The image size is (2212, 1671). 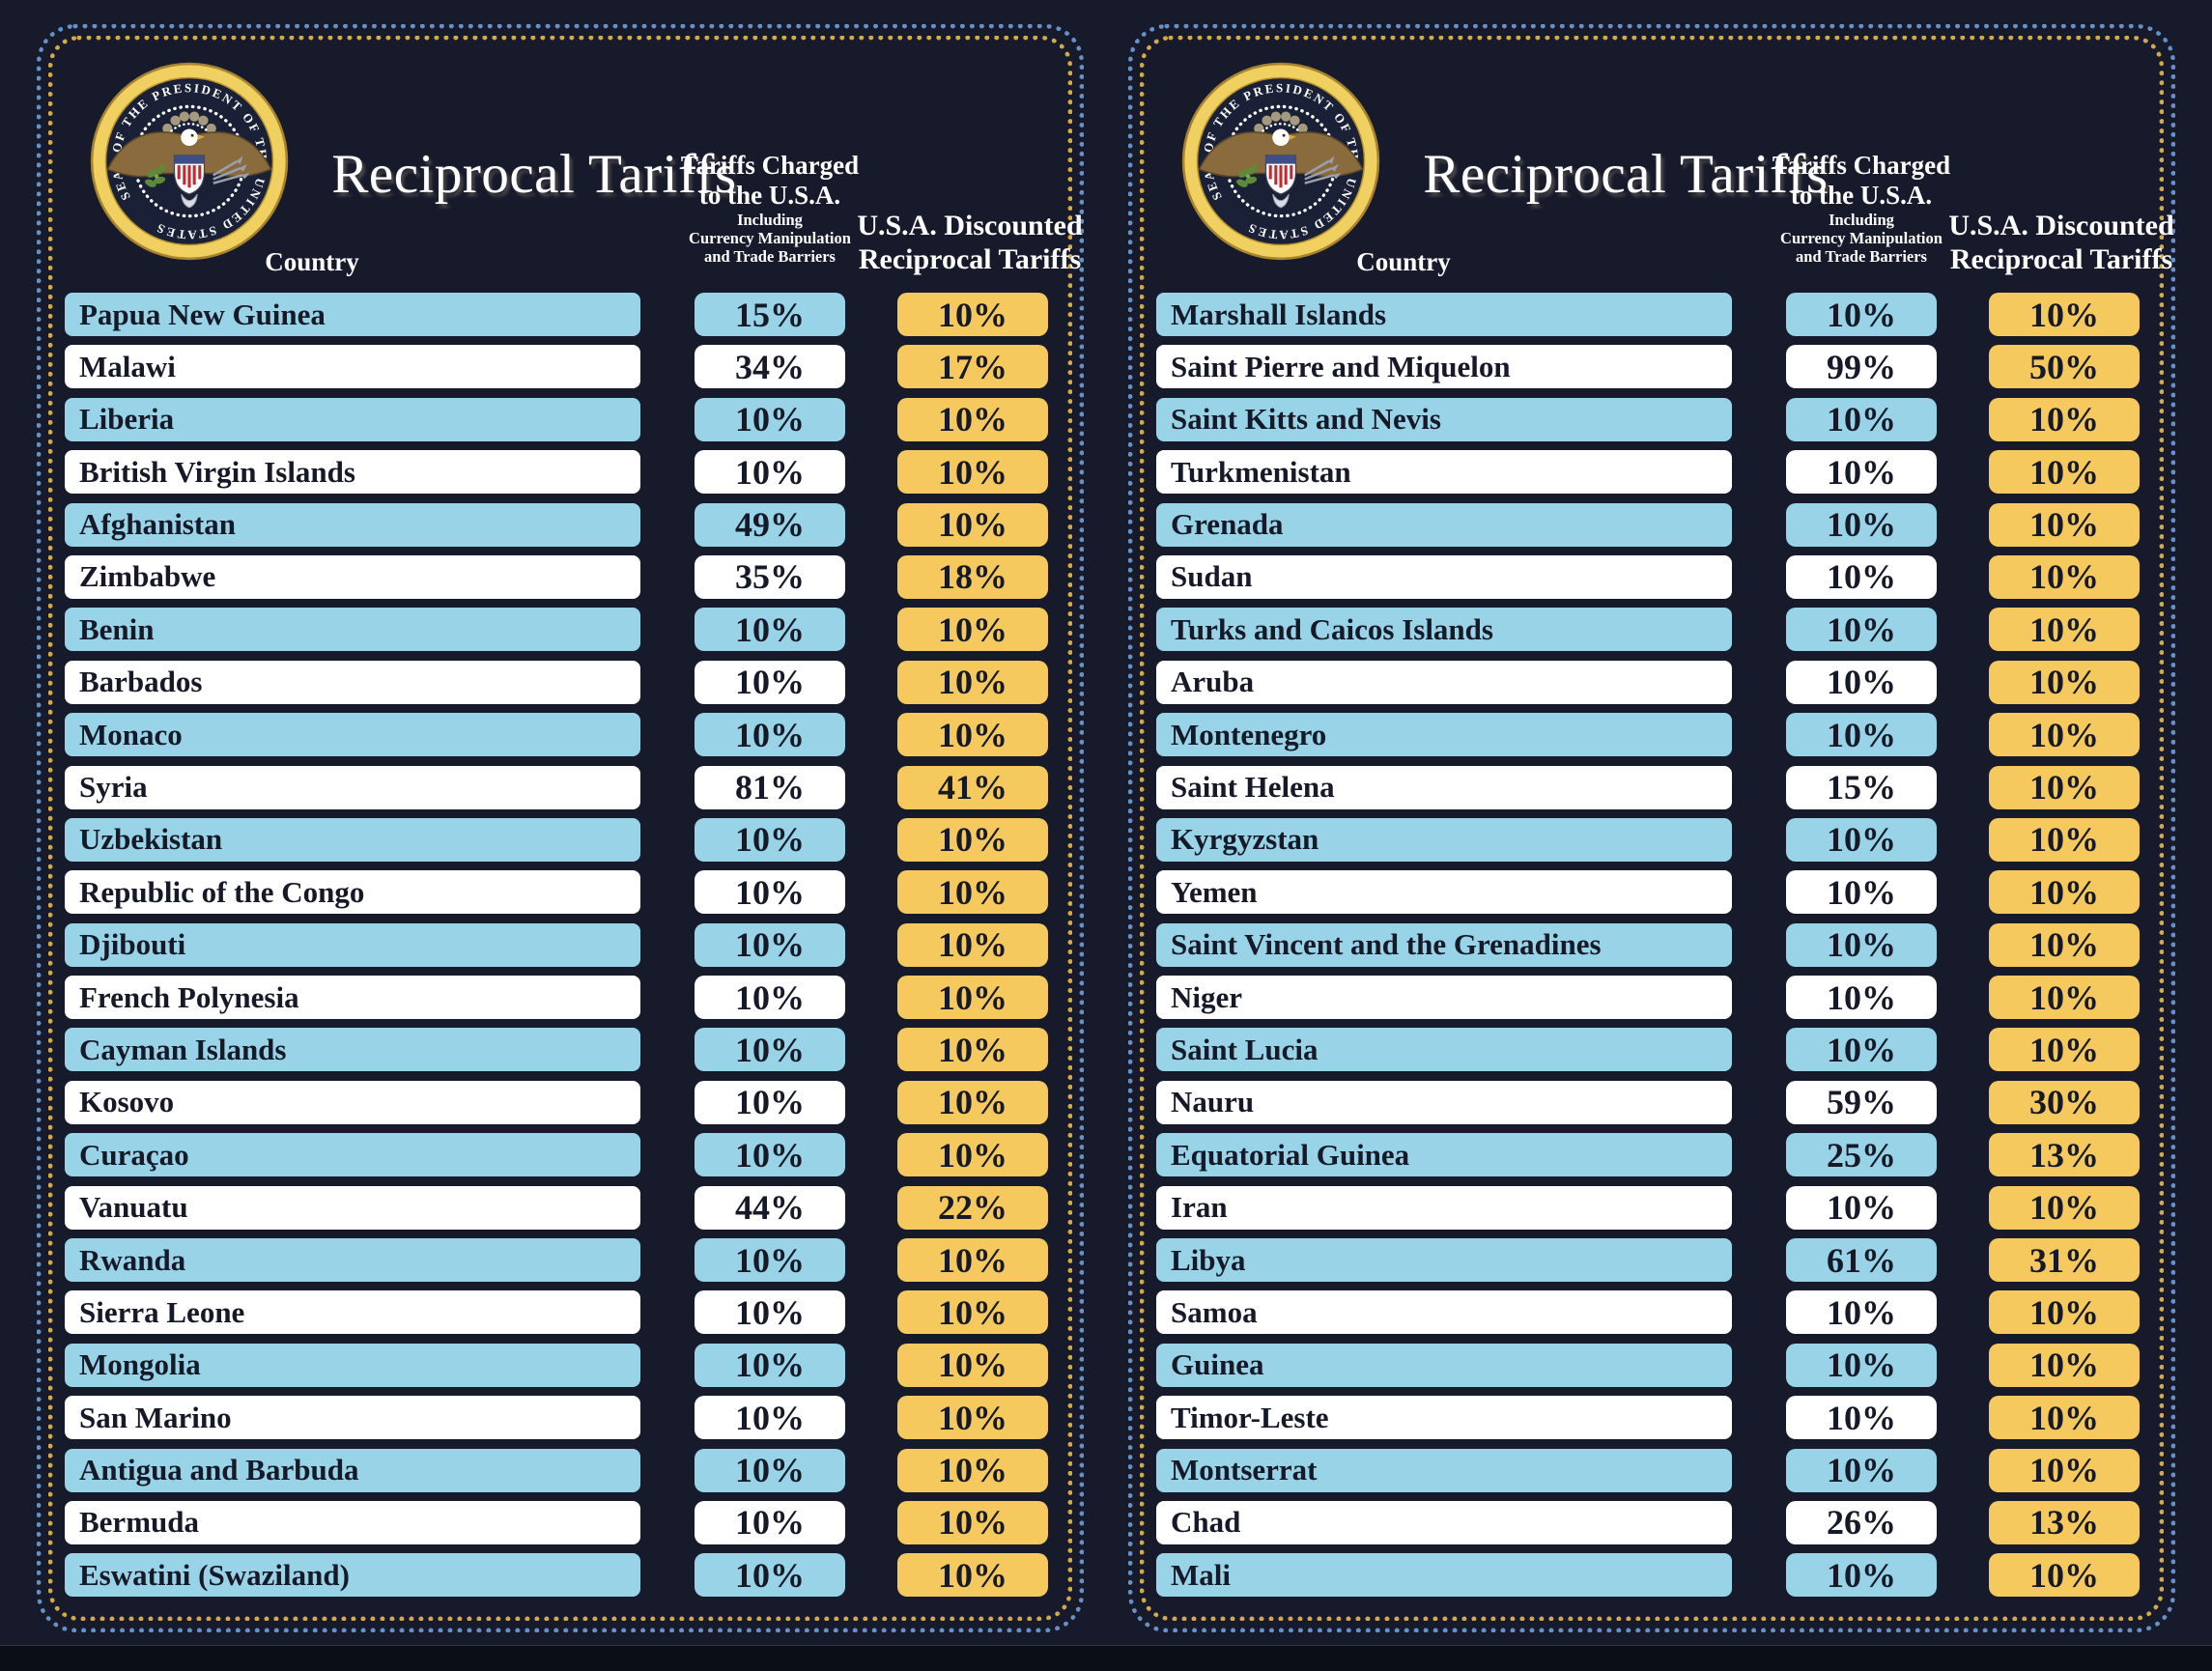 I want to click on tariff-row: Vanuatu 44% 22%, so click(x=567, y=1208).